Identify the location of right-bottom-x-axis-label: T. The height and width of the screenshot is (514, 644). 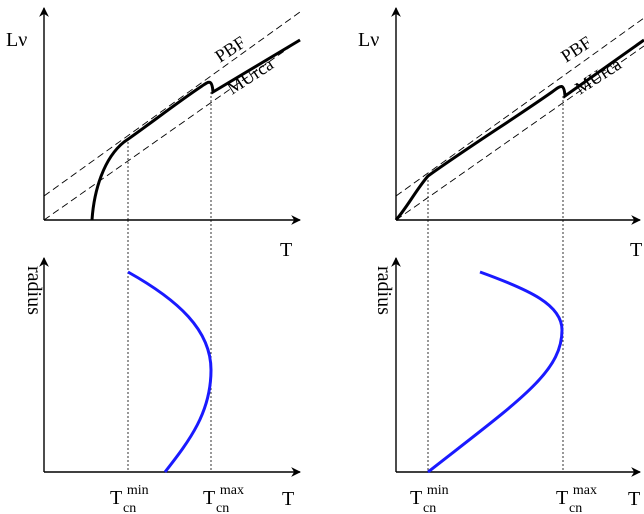
(634, 499).